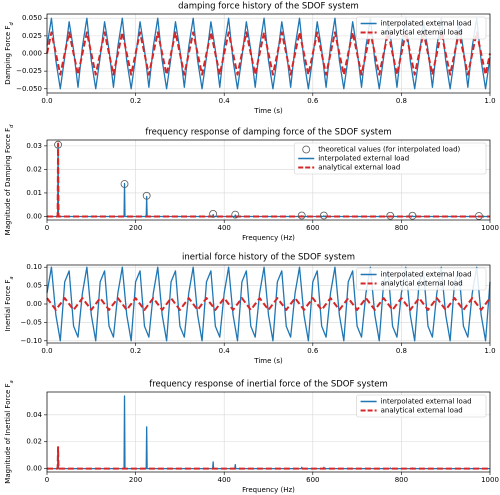 This screenshot has height=495, width=500. Describe the element at coordinates (29, 71) in the screenshot. I see `y-tick-label: −0.025` at that location.